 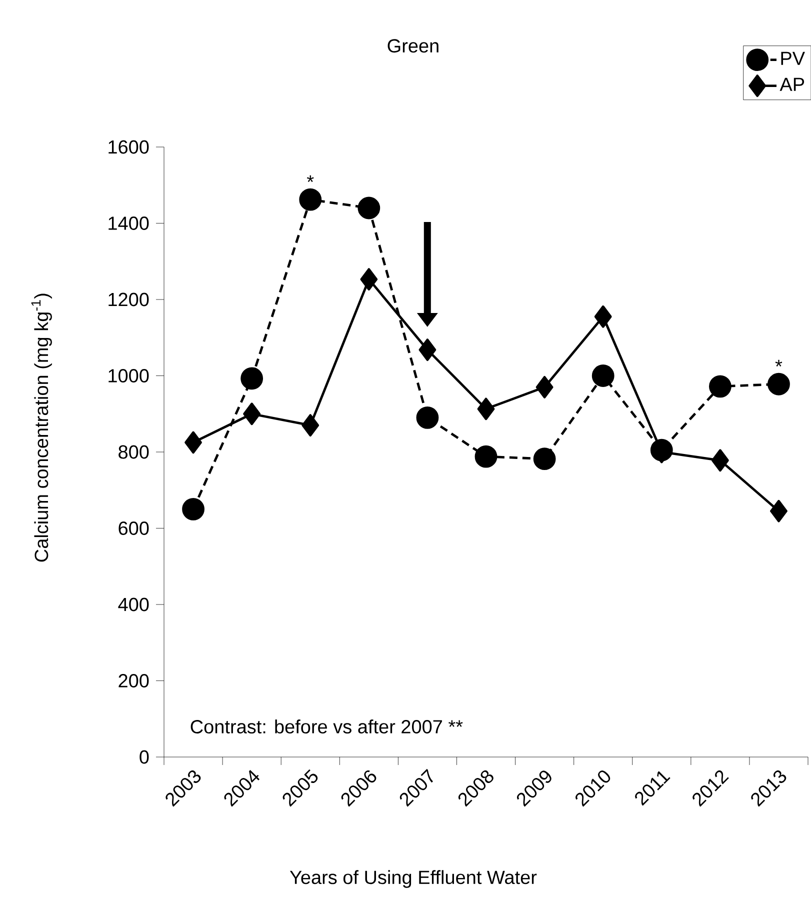 I want to click on legend-label: PV, so click(x=793, y=58).